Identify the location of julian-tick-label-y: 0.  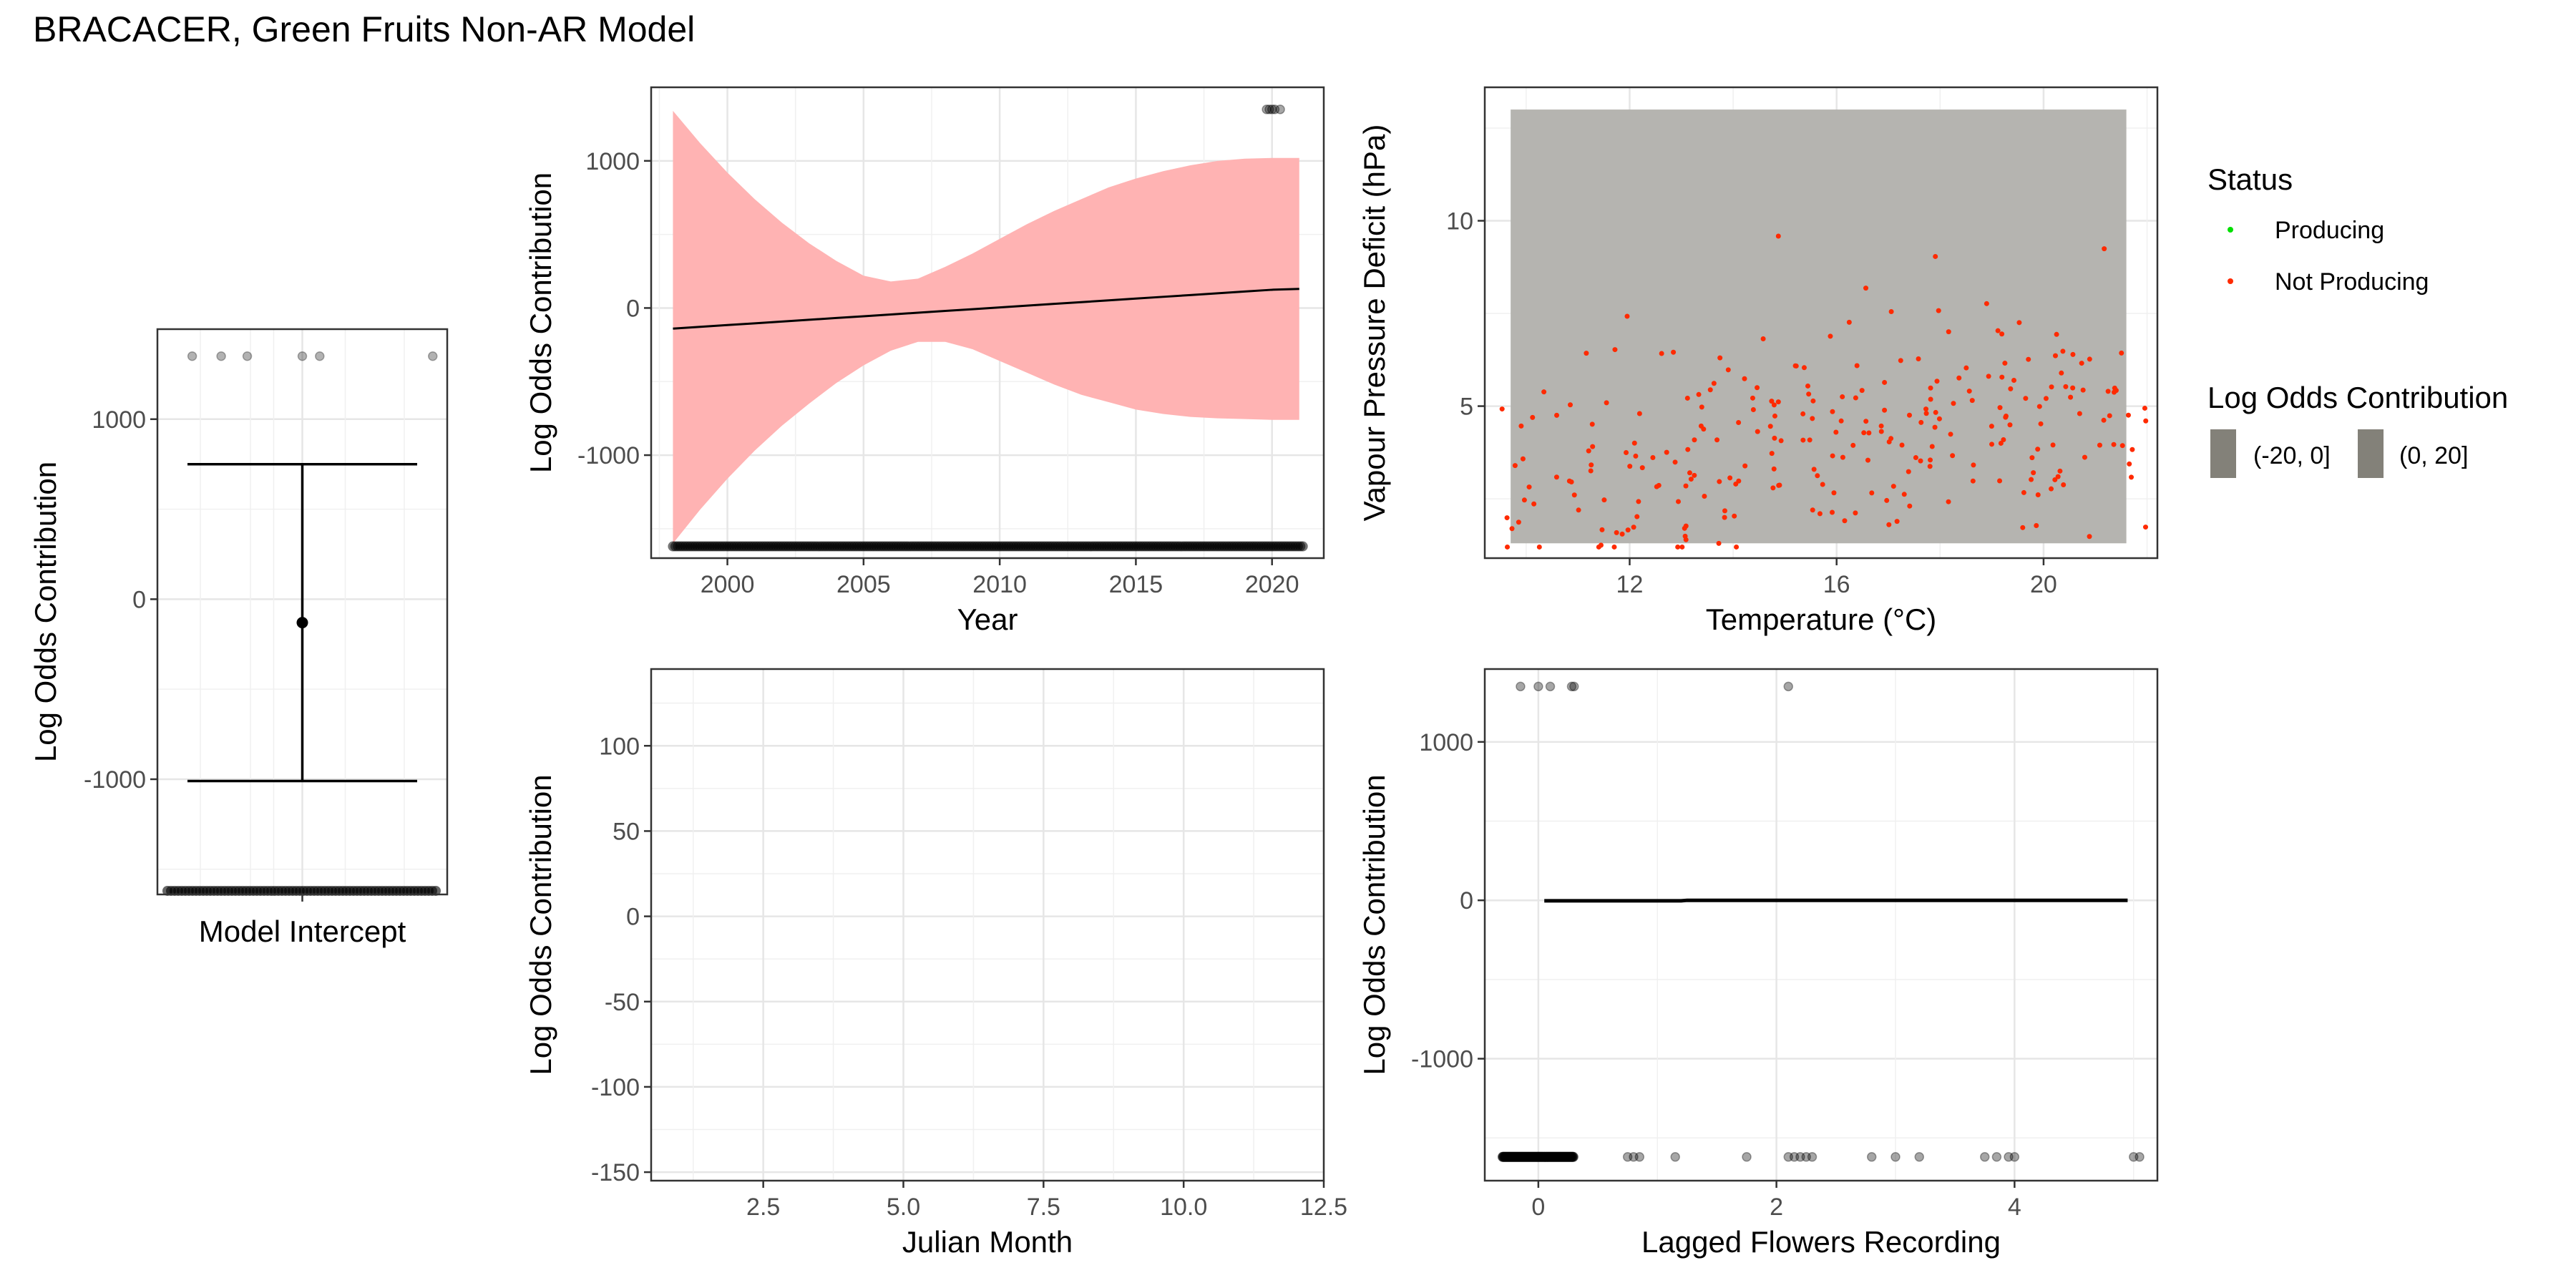
(633, 917).